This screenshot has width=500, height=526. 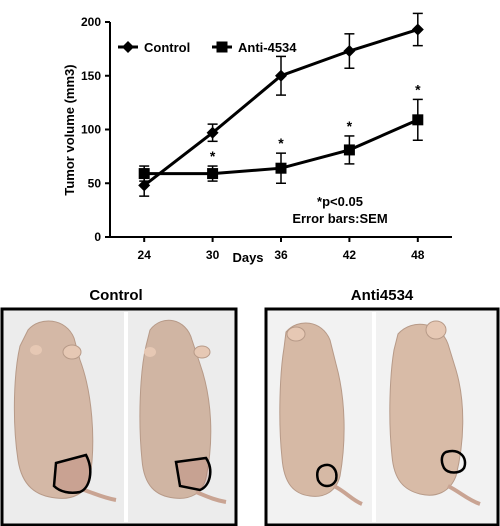 I want to click on x-tick-label: 36, so click(x=281, y=255).